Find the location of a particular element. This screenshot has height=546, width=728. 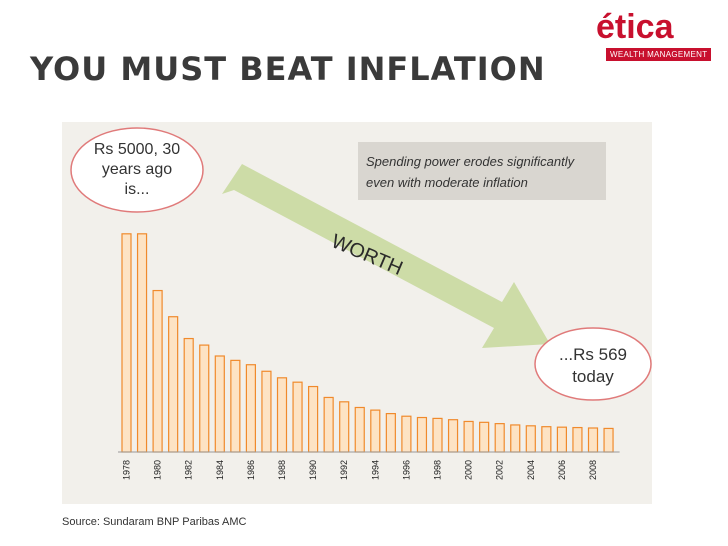

bar-1994 is located at coordinates (375, 431).